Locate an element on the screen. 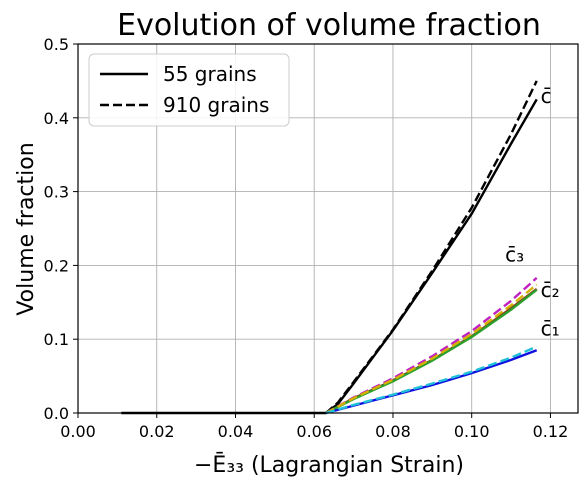 The height and width of the screenshot is (487, 587). legend-label: 55 grains is located at coordinates (210, 74).